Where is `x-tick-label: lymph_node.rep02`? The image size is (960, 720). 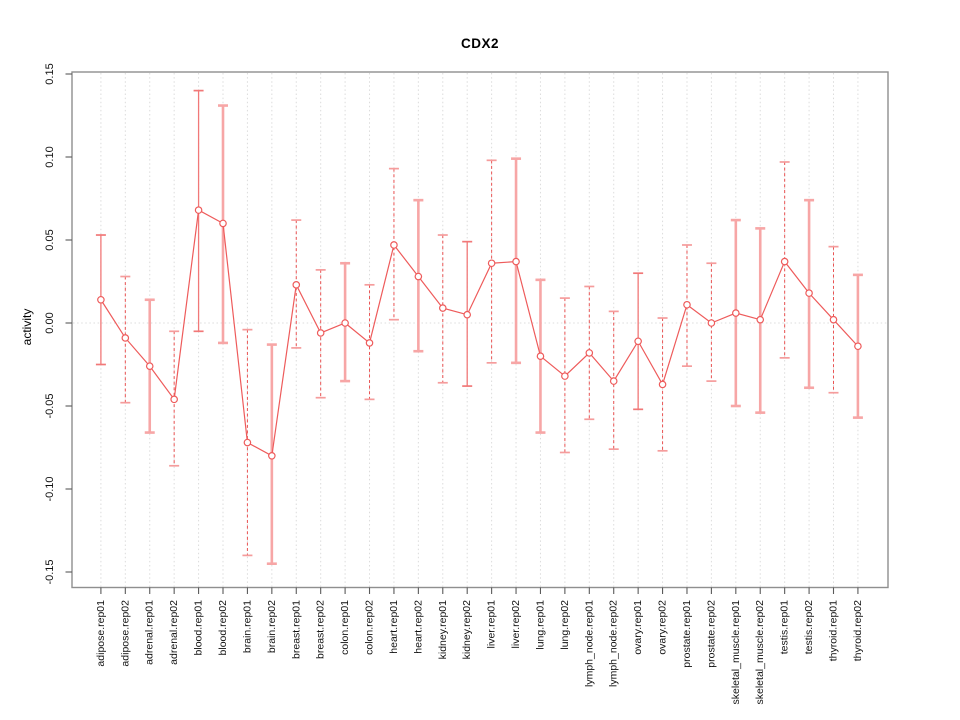 x-tick-label: lymph_node.rep02 is located at coordinates (614, 643).